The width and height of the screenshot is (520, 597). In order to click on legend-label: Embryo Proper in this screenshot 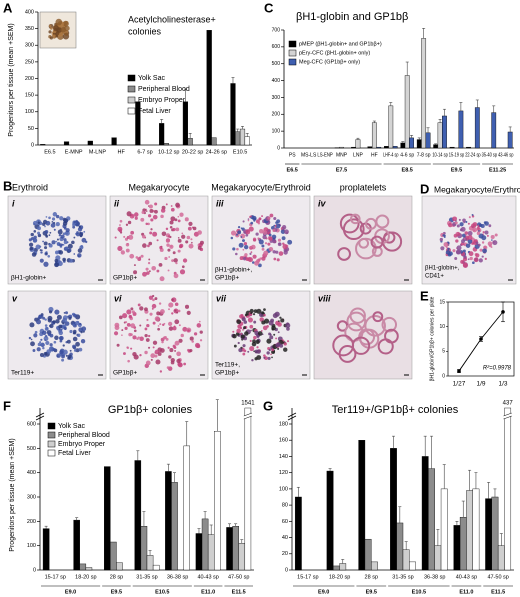, I will do `click(82, 444)`.